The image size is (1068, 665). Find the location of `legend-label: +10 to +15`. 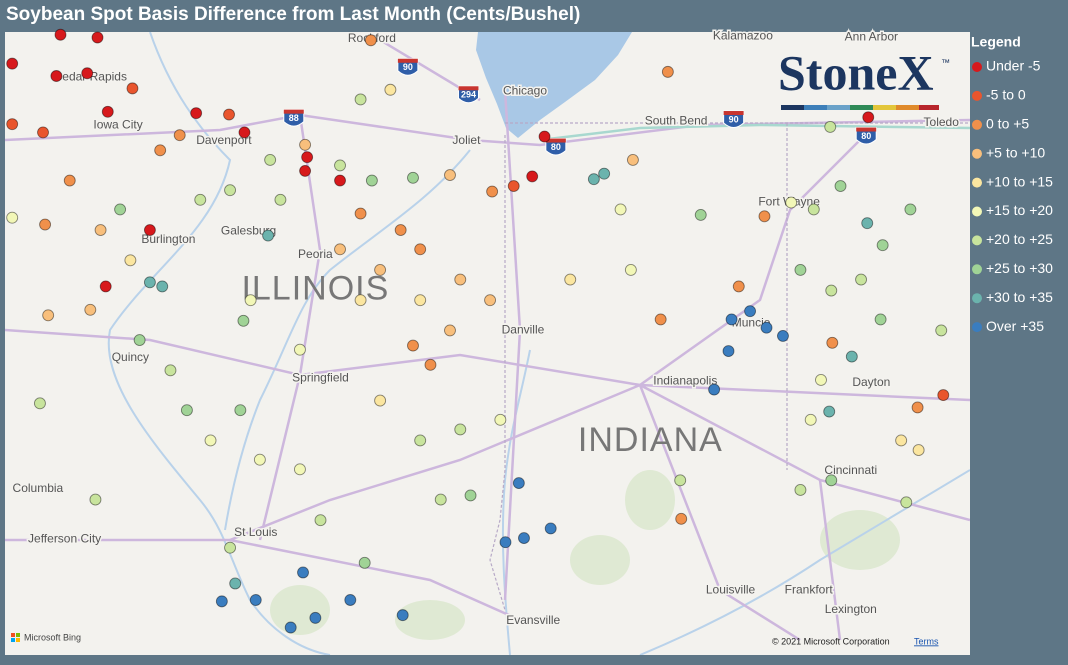

legend-label: +10 to +15 is located at coordinates (1019, 181).